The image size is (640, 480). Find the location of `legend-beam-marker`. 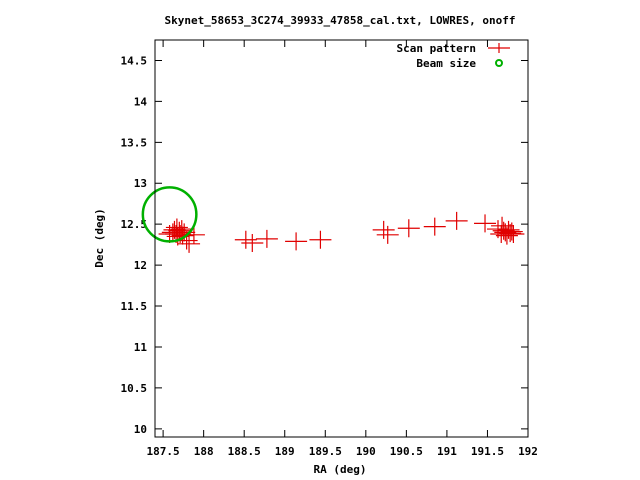

legend-beam-marker is located at coordinates (499, 63).